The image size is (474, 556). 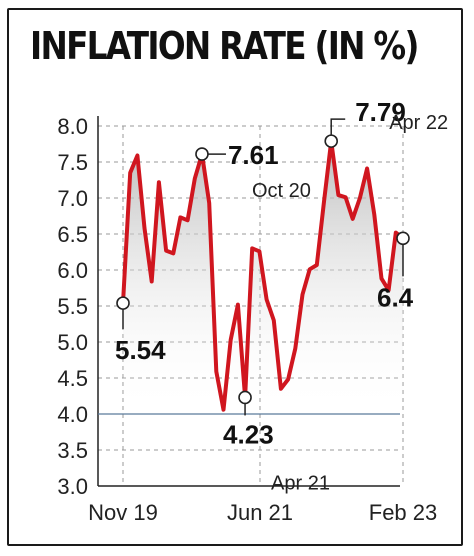 I want to click on annotation: 7.61 Oct 20, so click(x=253, y=171).